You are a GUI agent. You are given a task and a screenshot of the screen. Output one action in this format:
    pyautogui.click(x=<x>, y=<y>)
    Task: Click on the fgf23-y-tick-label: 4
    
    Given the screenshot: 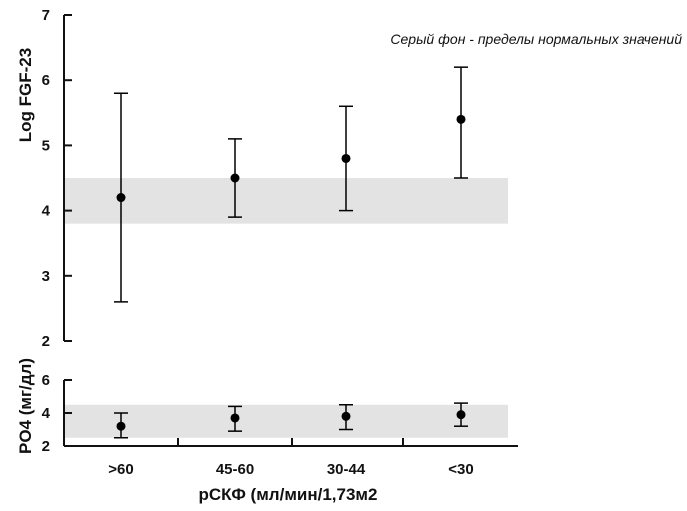 What is the action you would take?
    pyautogui.click(x=46, y=211)
    